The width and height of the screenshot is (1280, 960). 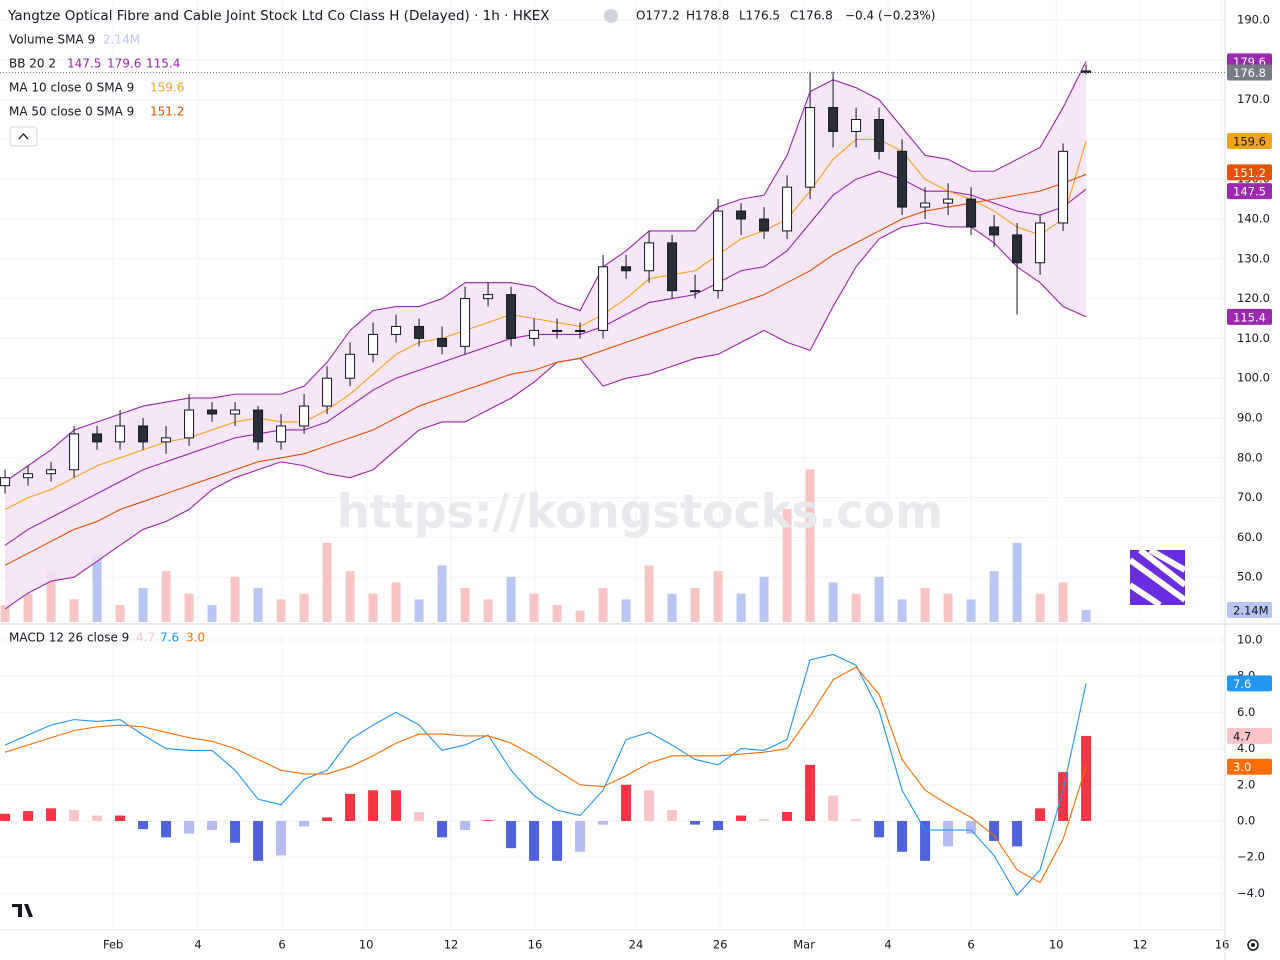 I want to click on y-tick-label: 90.0, so click(x=1250, y=417).